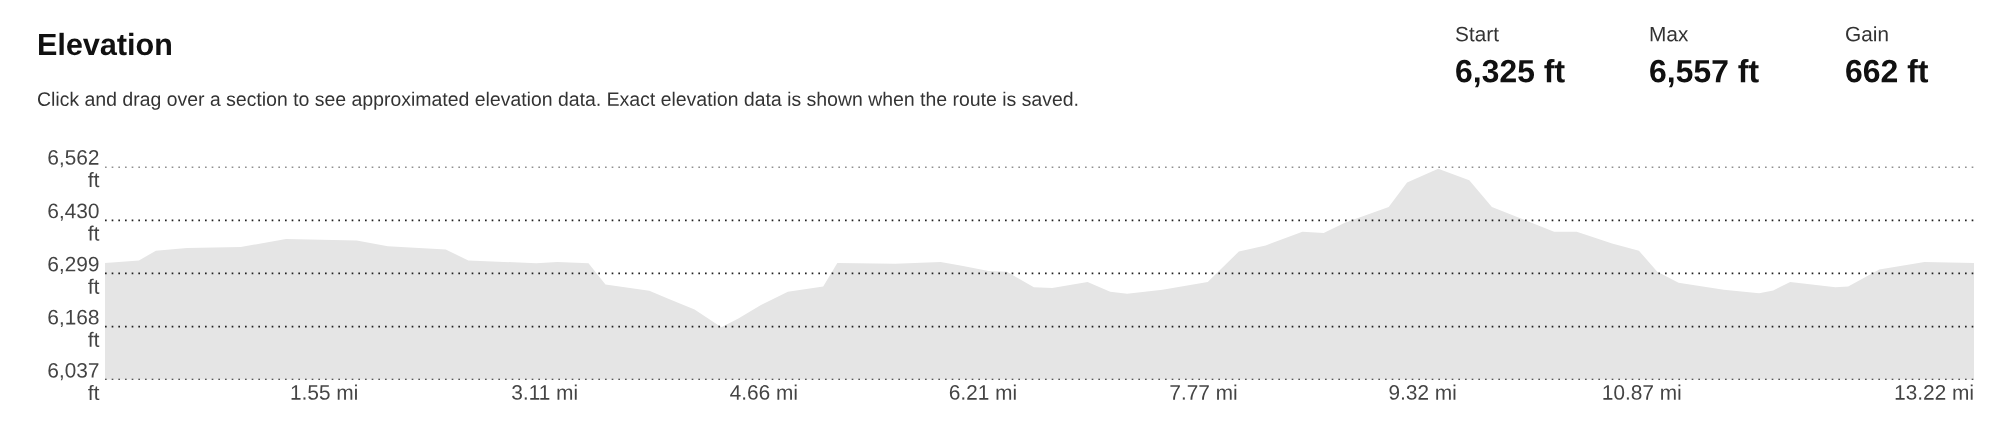 This screenshot has height=448, width=2000. What do you see at coordinates (544, 392) in the screenshot?
I see `x-tick-label: 3.11 mi` at bounding box center [544, 392].